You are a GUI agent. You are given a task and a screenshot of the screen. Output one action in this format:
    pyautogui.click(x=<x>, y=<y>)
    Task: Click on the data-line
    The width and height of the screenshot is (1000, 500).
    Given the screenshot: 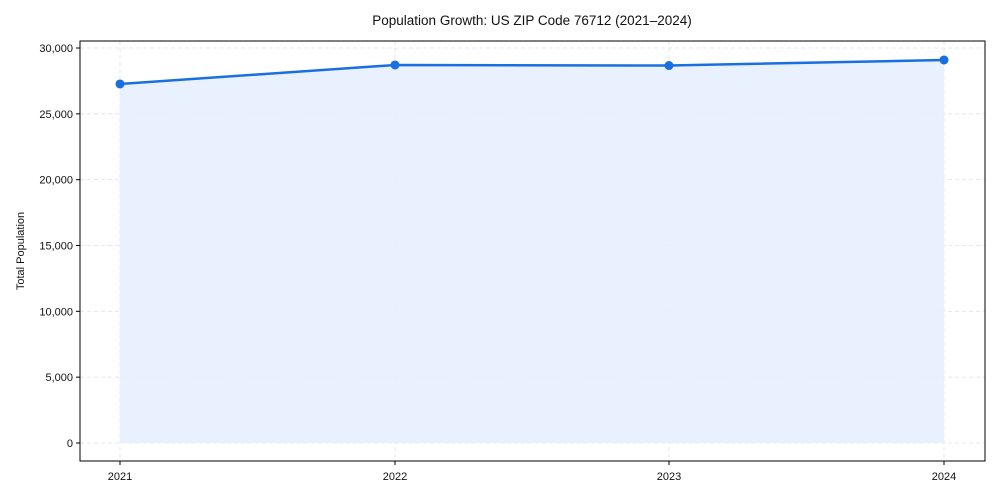 What is the action you would take?
    pyautogui.click(x=532, y=72)
    